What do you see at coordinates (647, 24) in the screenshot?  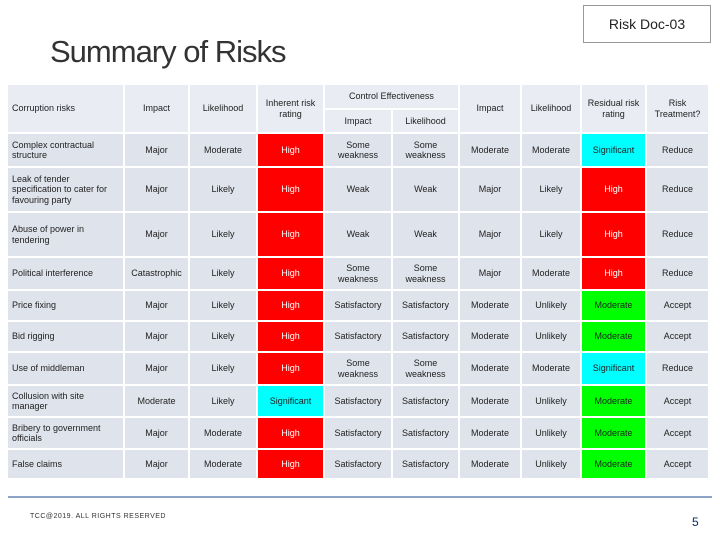 I see `doc-id: Risk Doc-03` at bounding box center [647, 24].